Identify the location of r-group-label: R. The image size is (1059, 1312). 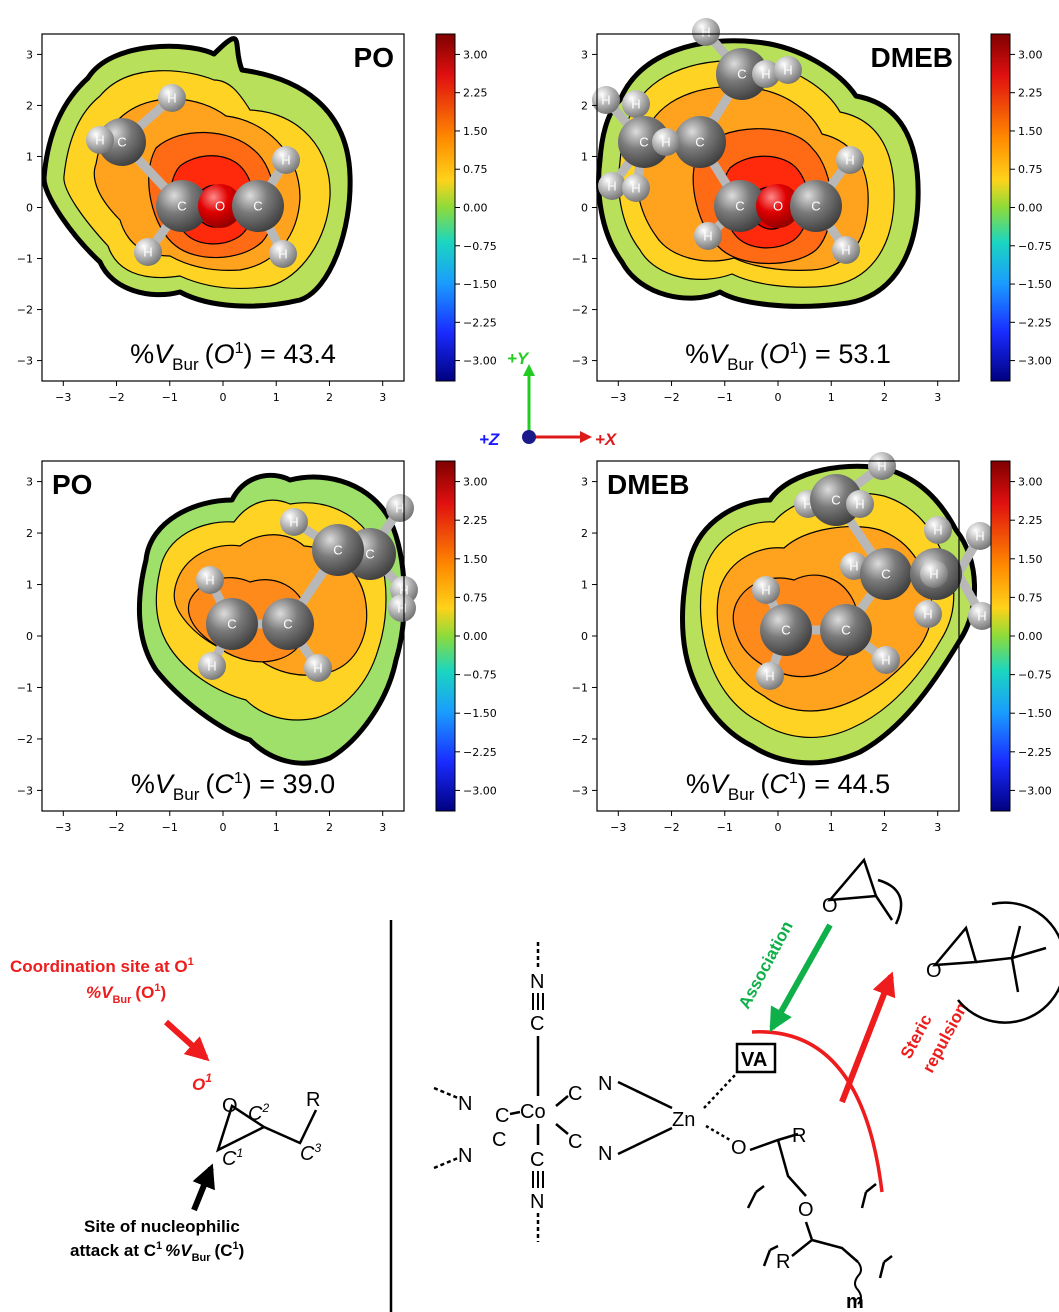
(313, 1100).